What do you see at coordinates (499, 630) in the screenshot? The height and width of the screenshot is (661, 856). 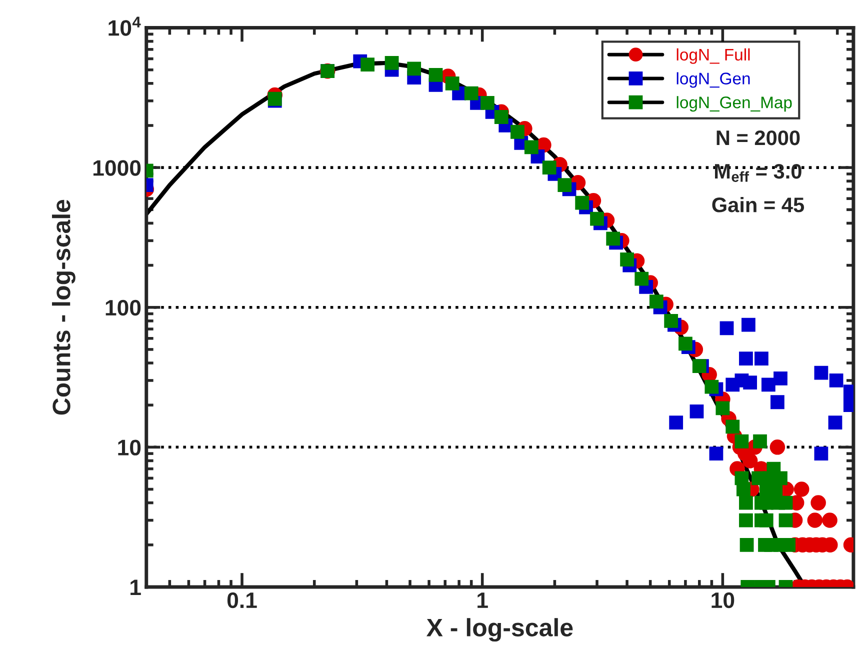 I see `x-axis-title: X - log-scale` at bounding box center [499, 630].